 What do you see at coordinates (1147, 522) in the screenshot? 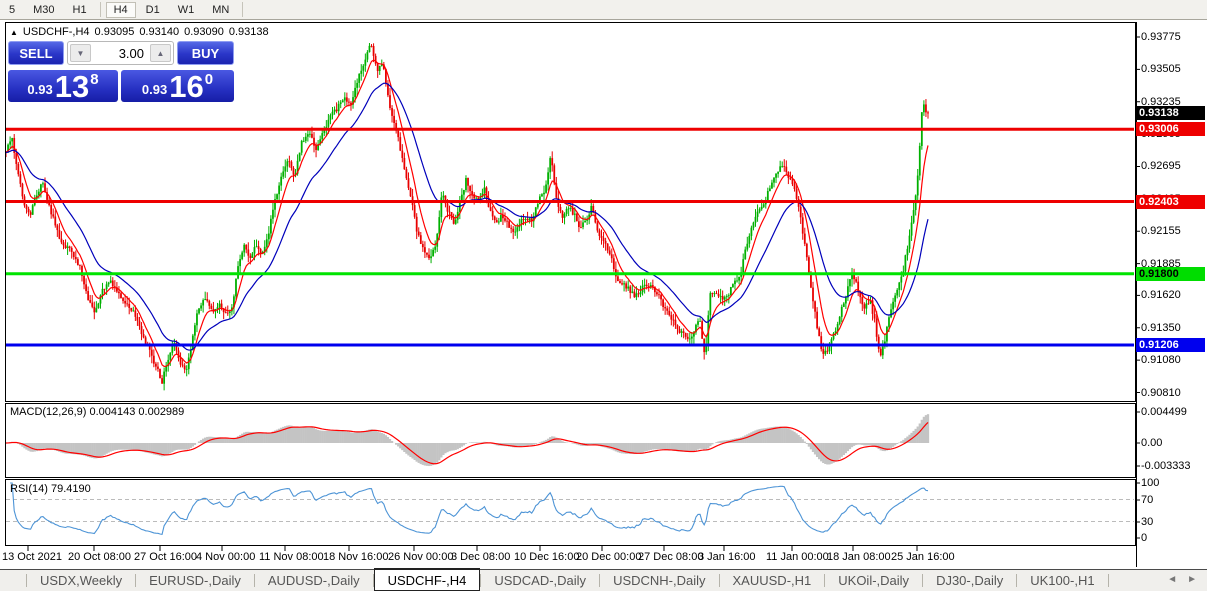
I see `rsi-axis-label: 30` at bounding box center [1147, 522].